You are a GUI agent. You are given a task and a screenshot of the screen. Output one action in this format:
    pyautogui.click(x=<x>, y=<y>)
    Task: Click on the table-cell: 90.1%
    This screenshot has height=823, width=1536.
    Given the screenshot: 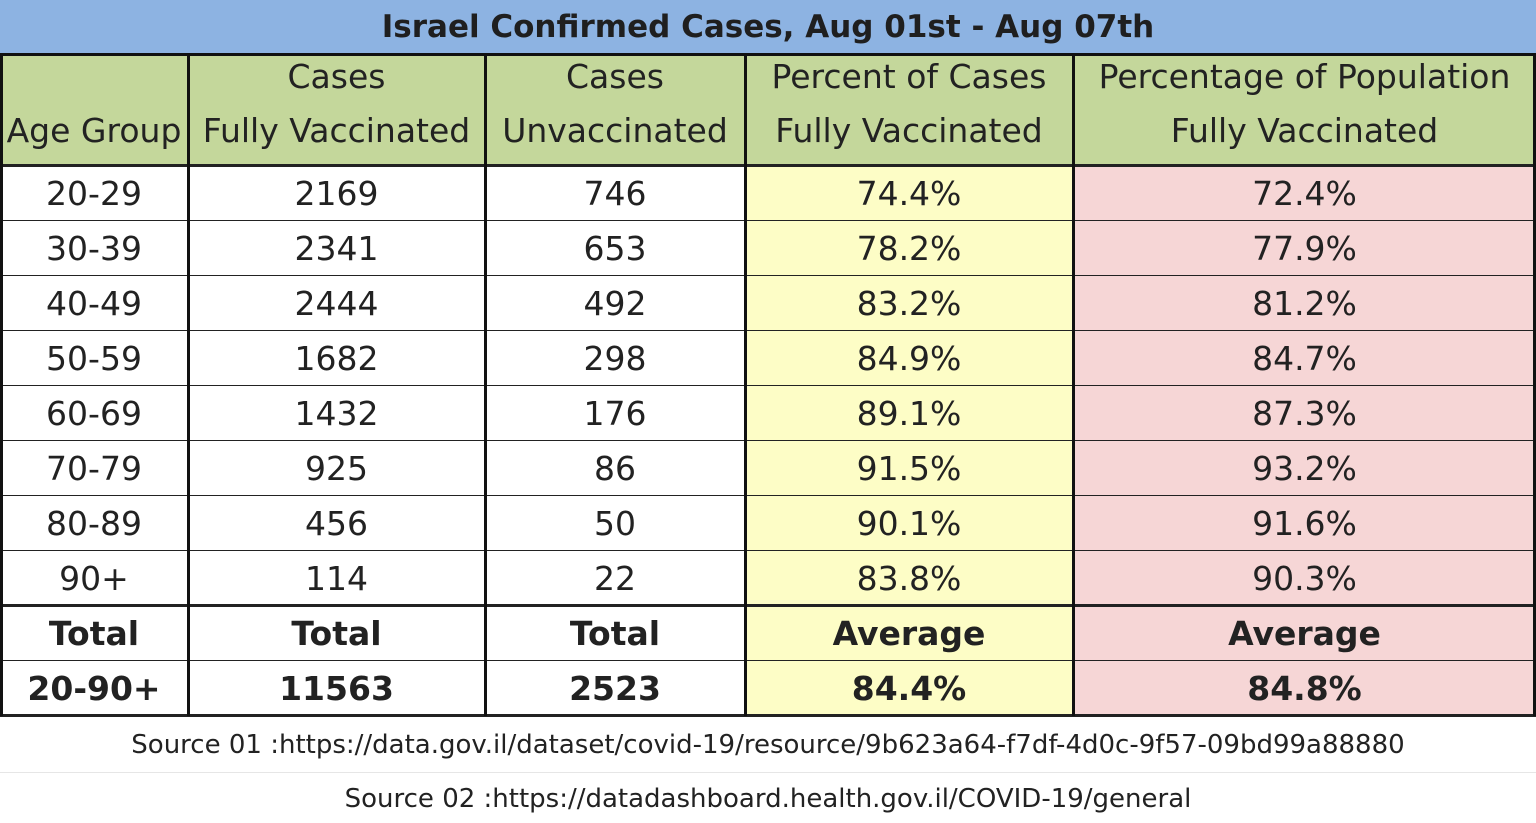 What is the action you would take?
    pyautogui.click(x=909, y=523)
    